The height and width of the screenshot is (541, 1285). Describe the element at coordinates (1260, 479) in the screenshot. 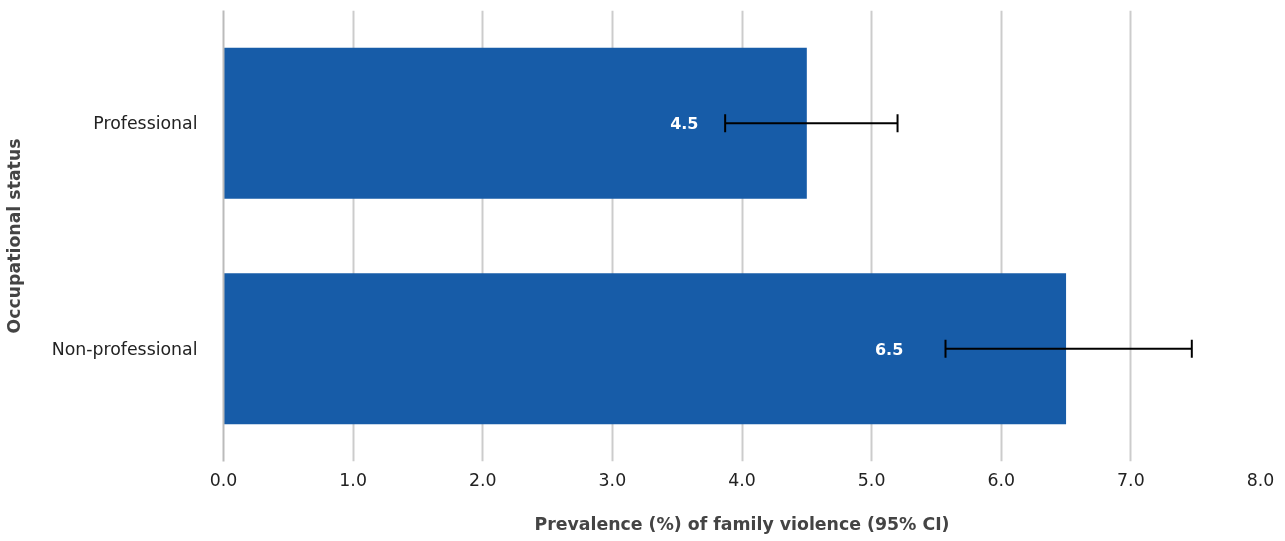

I see `x-tick-label: 8.0` at that location.